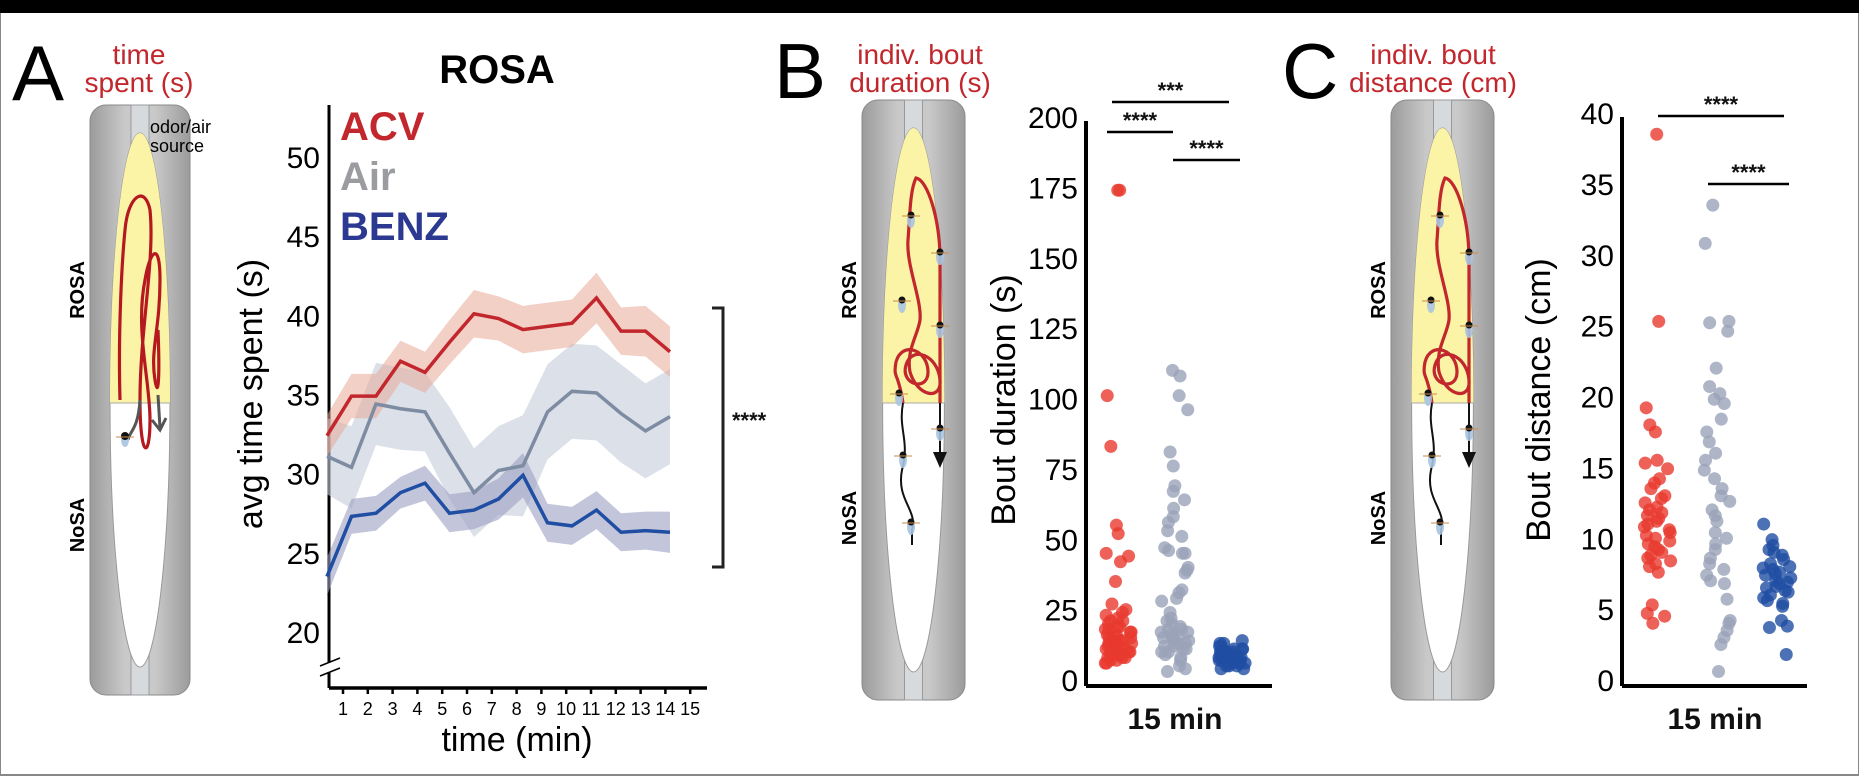 This screenshot has height=776, width=1859. I want to click on x-axis-title: time (min), so click(516, 740).